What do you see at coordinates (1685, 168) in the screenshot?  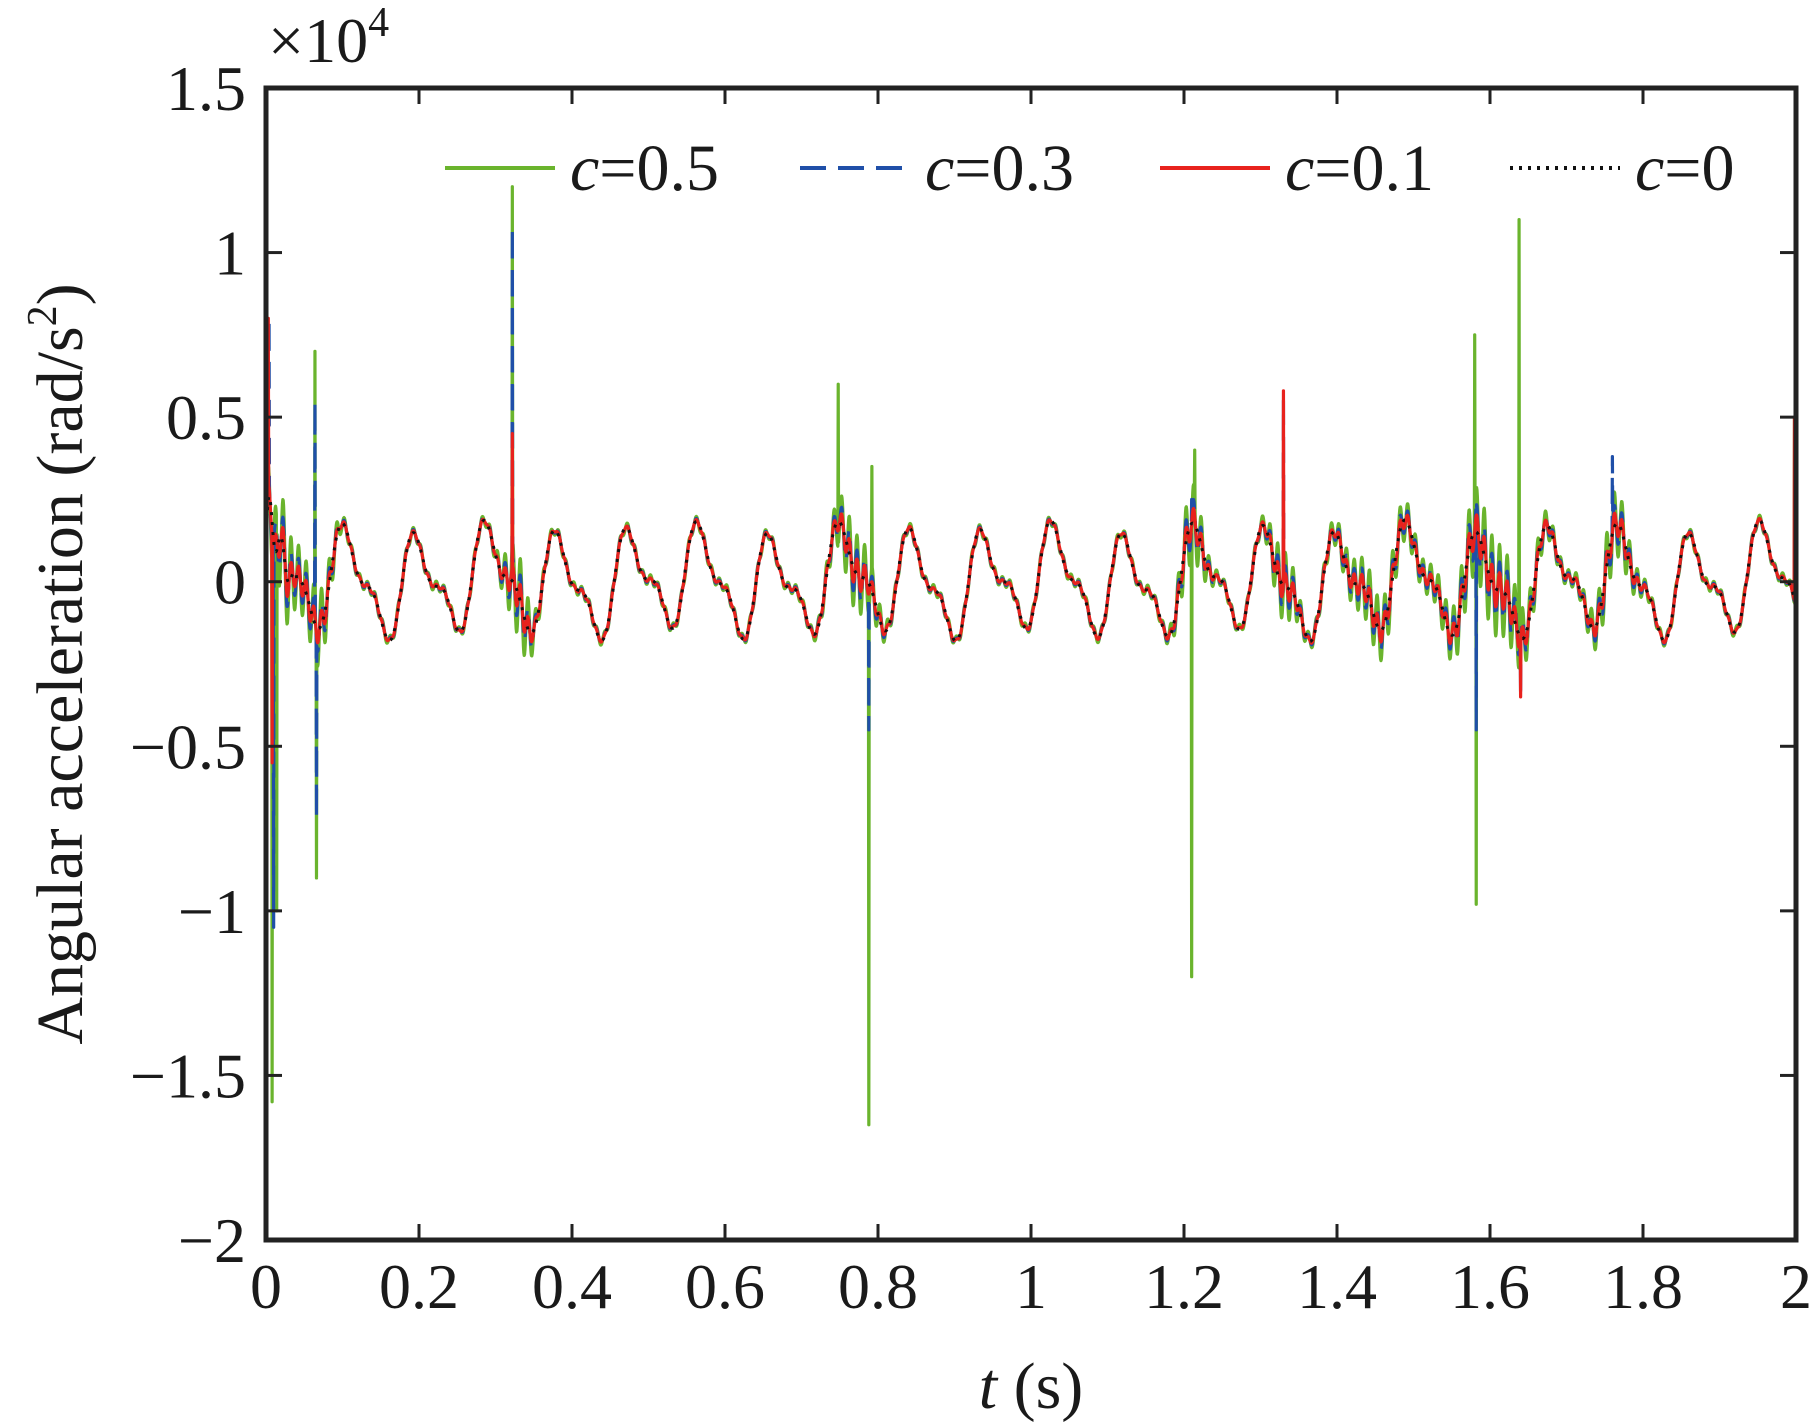 I see `legend-label-3: c=0` at bounding box center [1685, 168].